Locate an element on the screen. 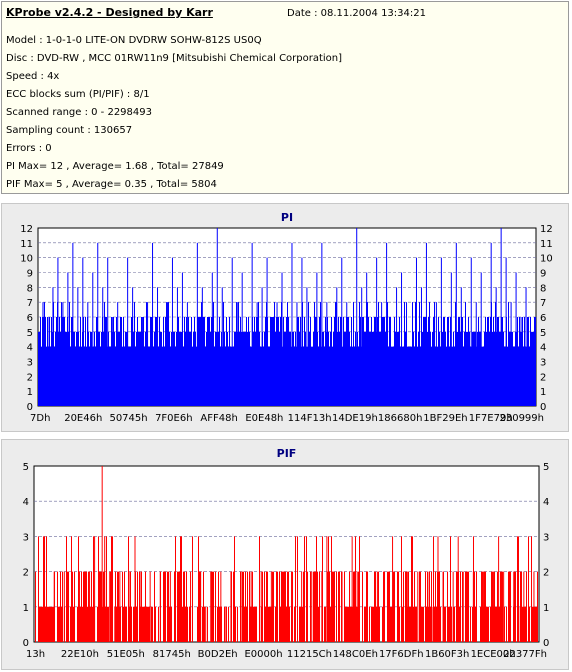 The width and height of the screenshot is (572, 672). y-tick-label-right: 8 is located at coordinates (543, 288).